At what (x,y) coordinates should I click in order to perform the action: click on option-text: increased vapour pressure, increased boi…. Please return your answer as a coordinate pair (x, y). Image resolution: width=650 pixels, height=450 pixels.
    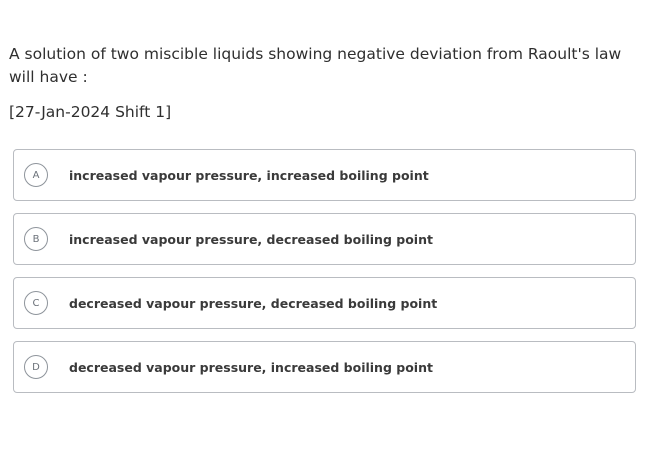
    Looking at the image, I should click on (249, 175).